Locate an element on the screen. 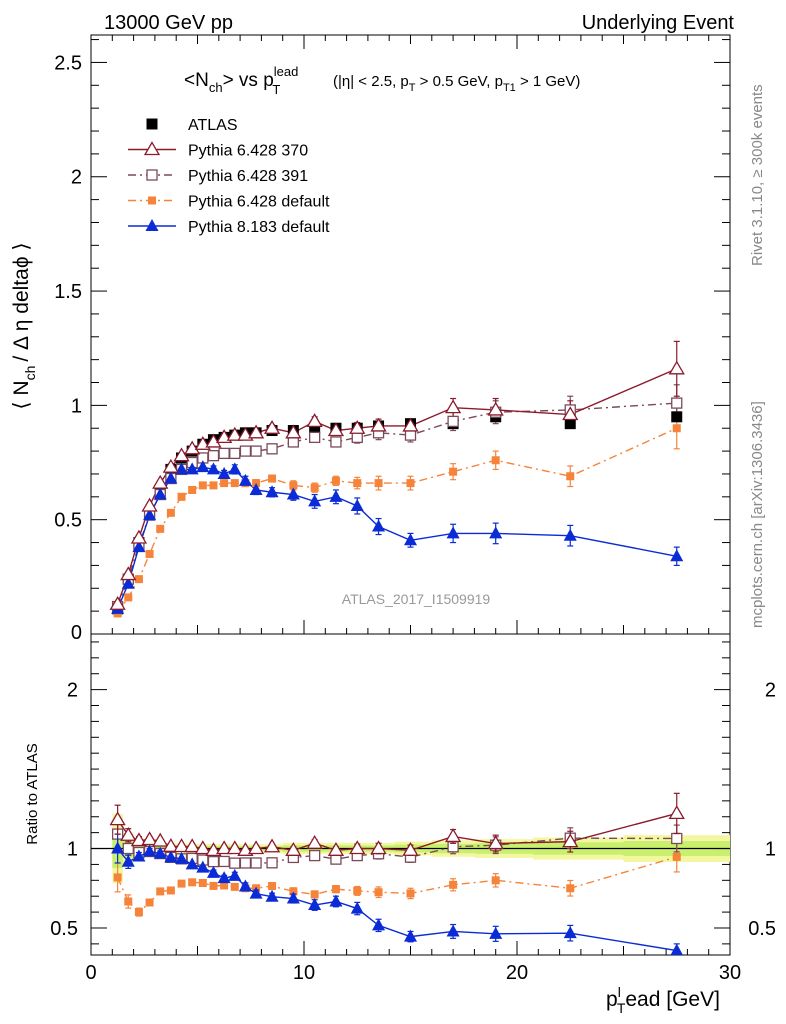 The height and width of the screenshot is (1024, 786). legend-marker-atlas is located at coordinates (152, 124).